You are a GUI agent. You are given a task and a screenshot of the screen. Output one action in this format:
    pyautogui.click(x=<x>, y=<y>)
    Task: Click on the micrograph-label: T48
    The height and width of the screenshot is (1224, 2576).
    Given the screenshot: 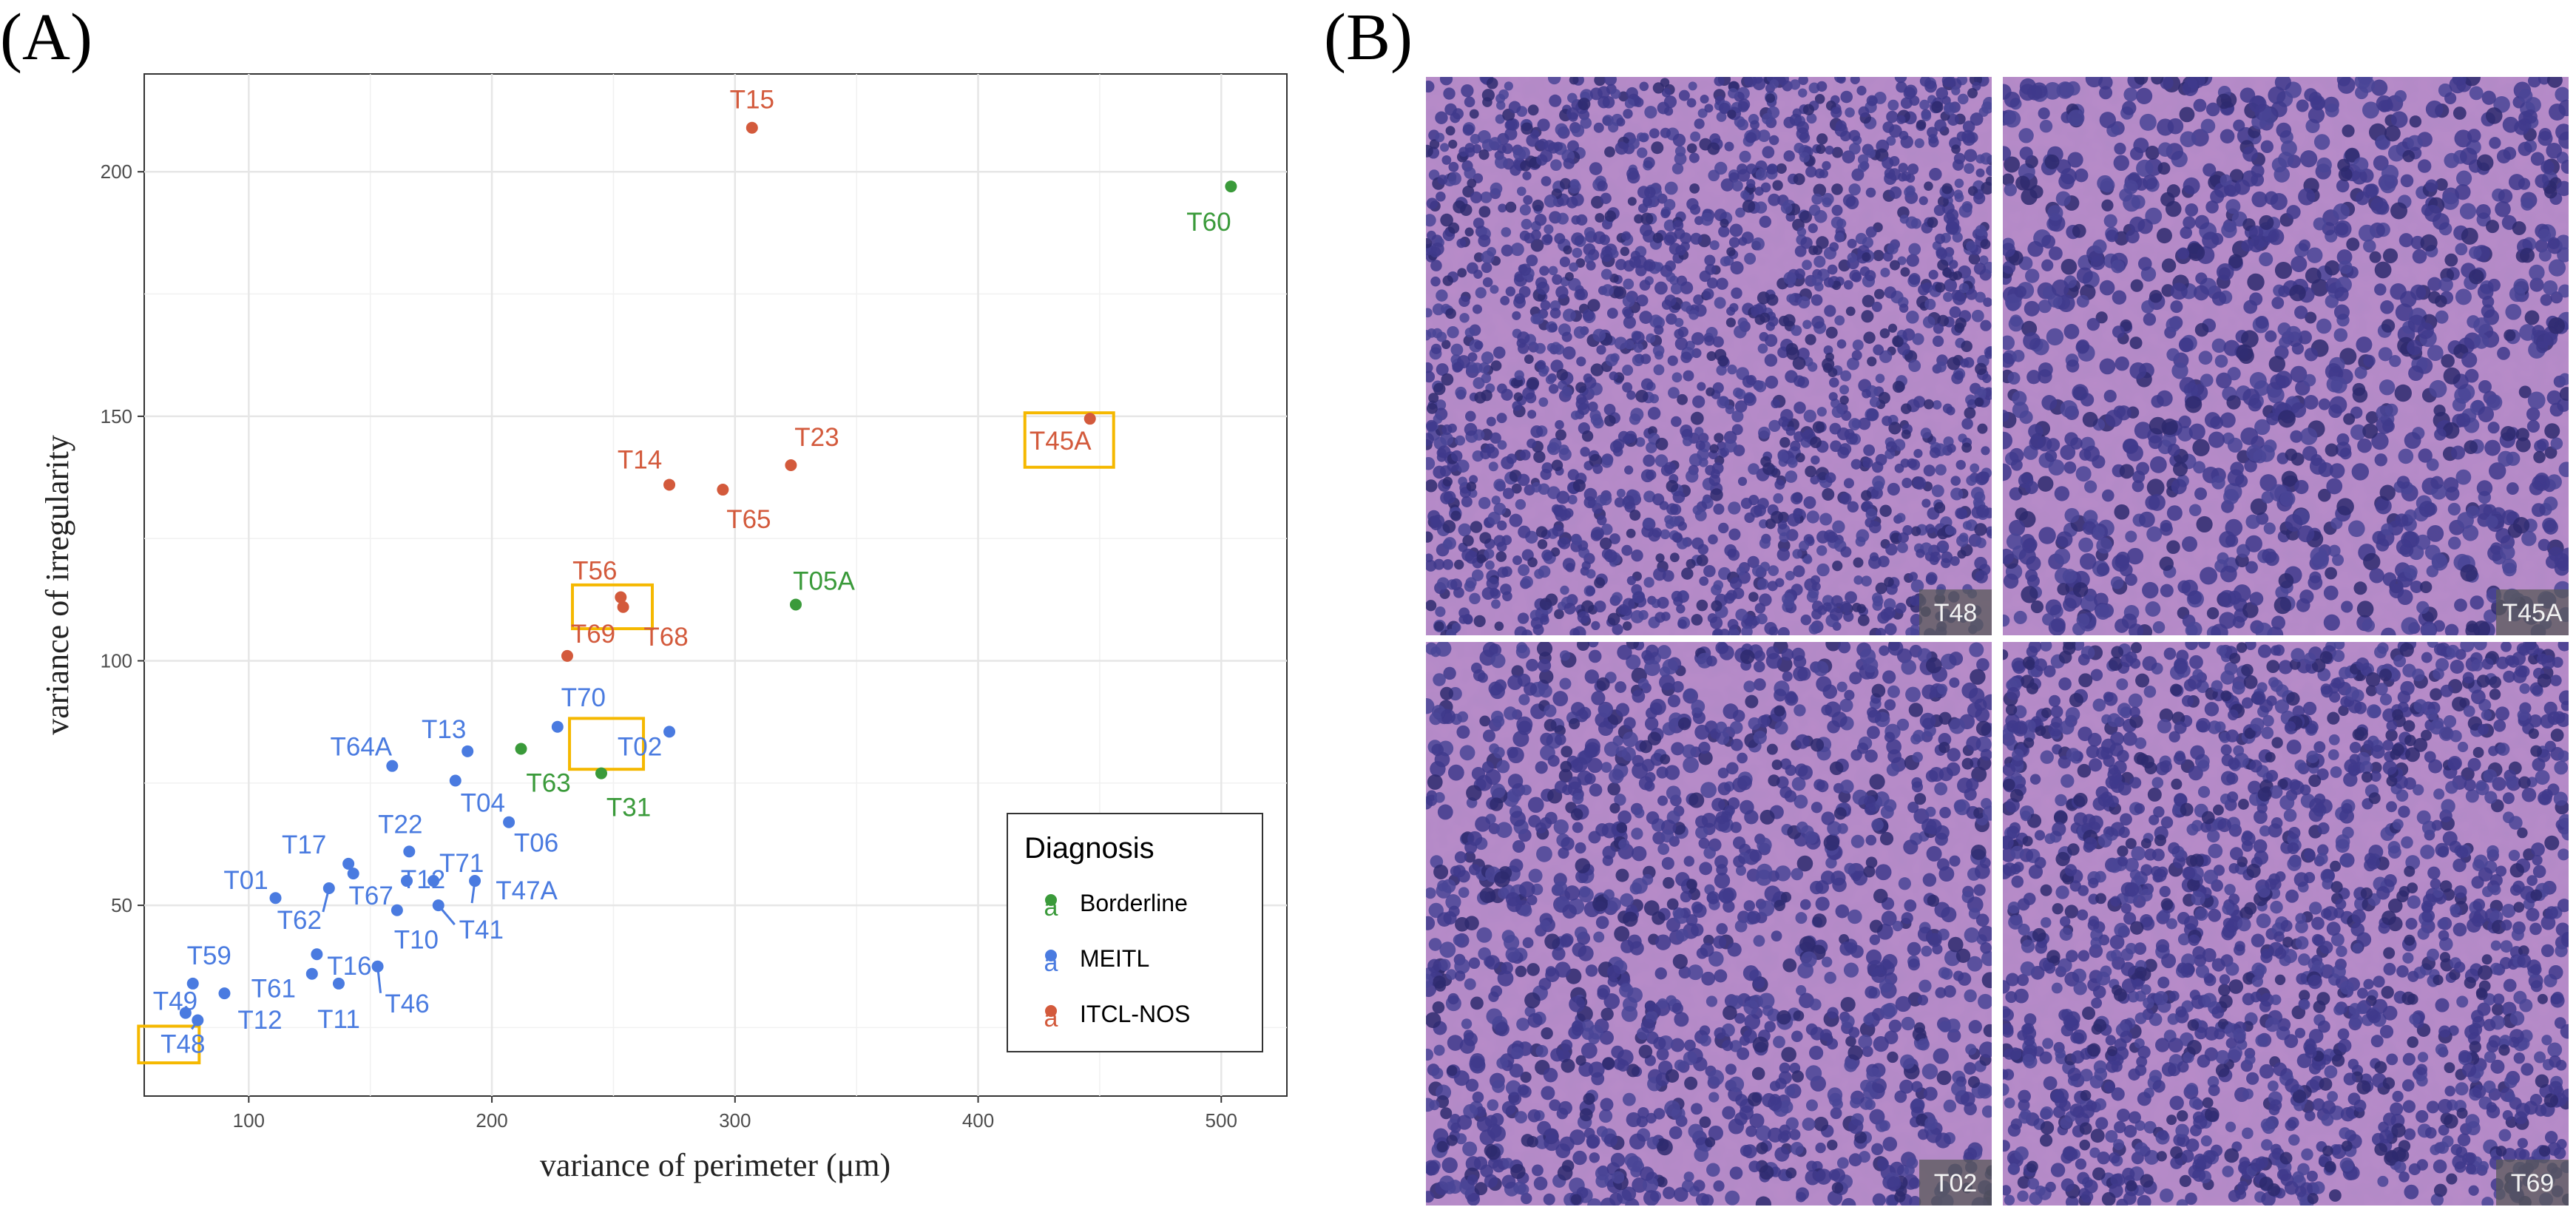 What is the action you would take?
    pyautogui.click(x=1956, y=613)
    